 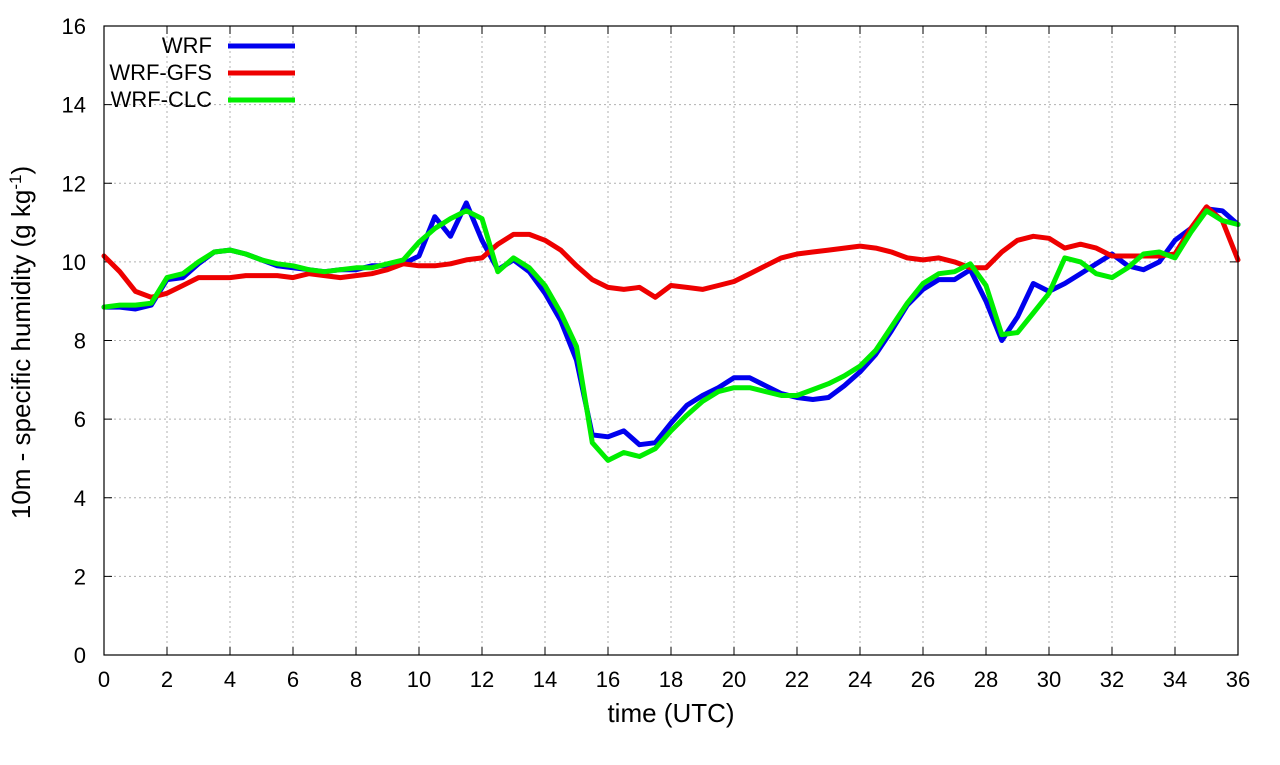 I want to click on x-tick-label: 8, so click(x=356, y=679).